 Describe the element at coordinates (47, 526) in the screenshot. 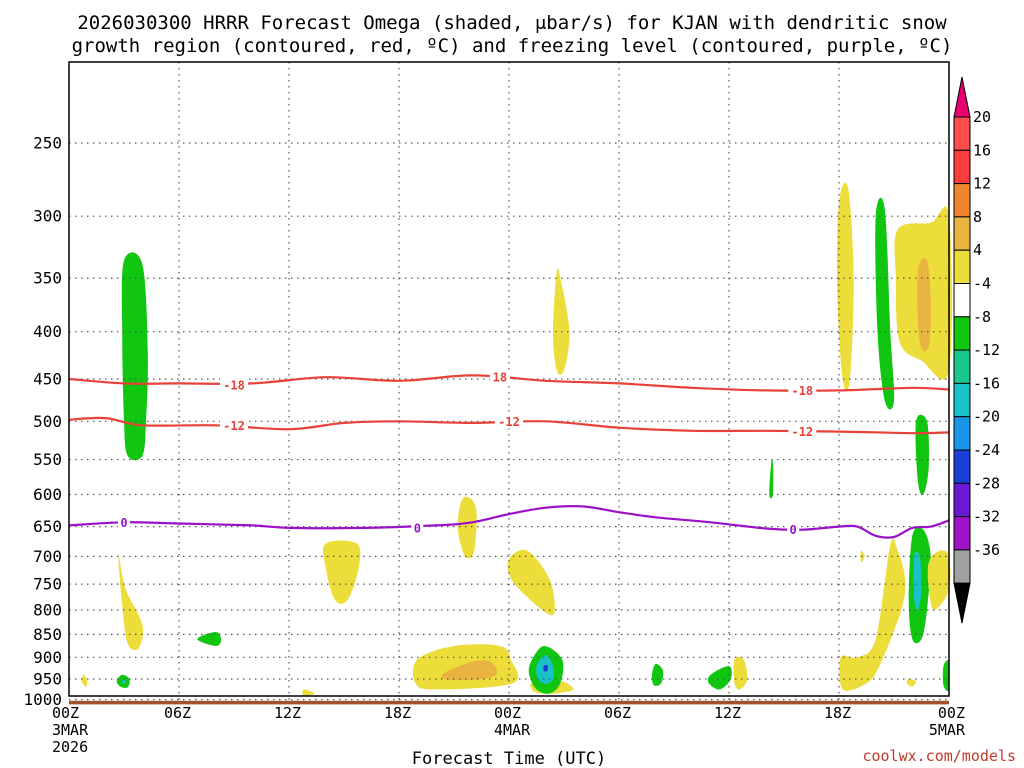

I see `y-tick-label-650: 650` at that location.